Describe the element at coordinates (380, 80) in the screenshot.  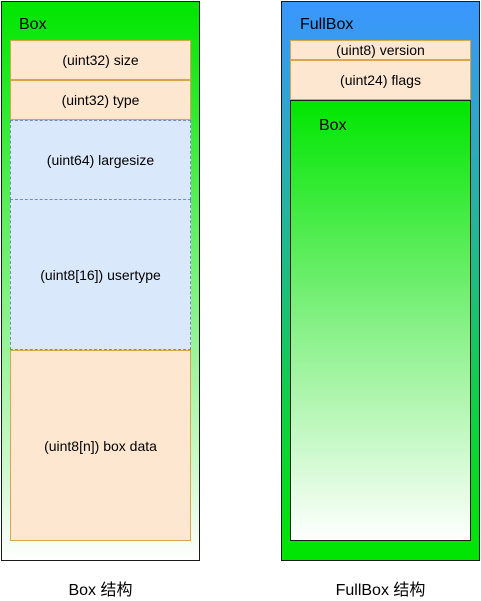
I see `field-flags: (uint24) flags` at that location.